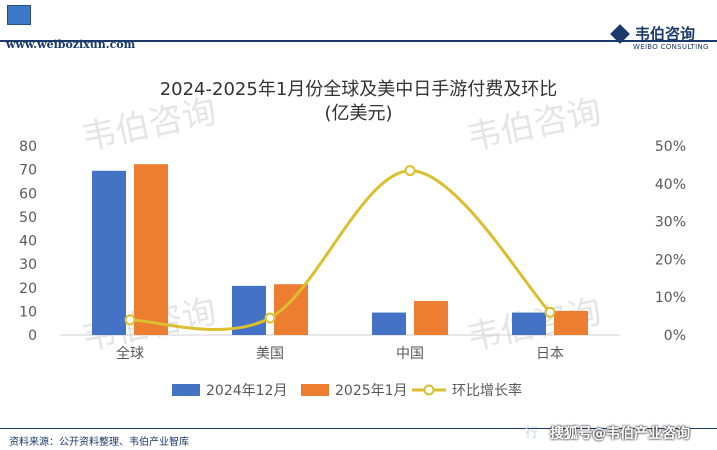 The width and height of the screenshot is (717, 450). Describe the element at coordinates (358, 89) in the screenshot. I see `chart-title: 2024-2025年1月份全球及美中日手游付费及环比` at that location.